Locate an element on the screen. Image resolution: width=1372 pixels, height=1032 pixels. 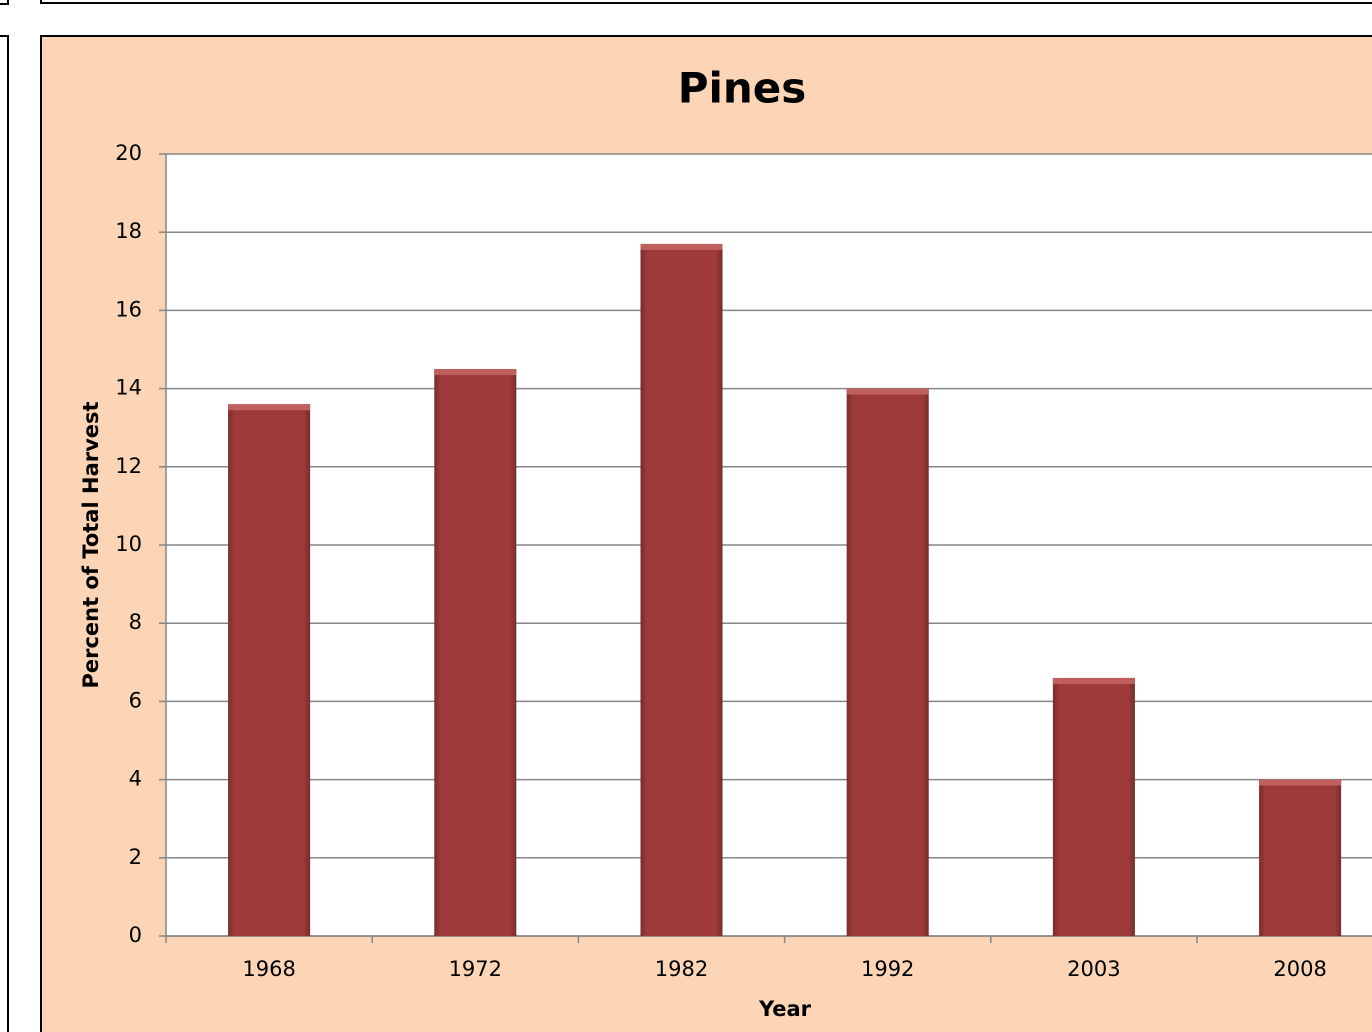
x-tick-label: 1972 is located at coordinates (475, 969).